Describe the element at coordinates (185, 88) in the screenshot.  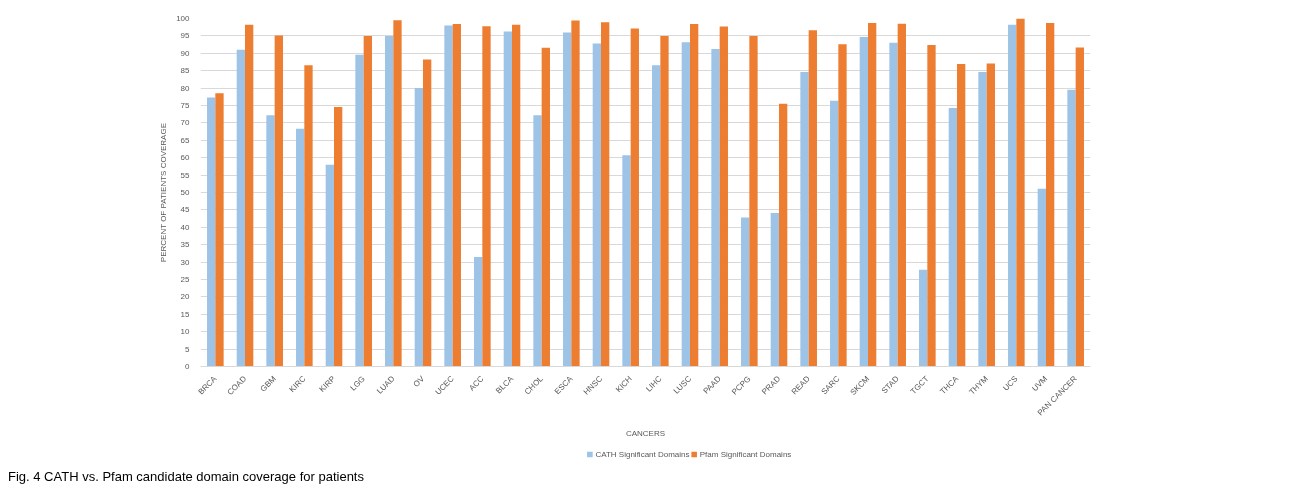
I see `y-tick-label: 80` at that location.